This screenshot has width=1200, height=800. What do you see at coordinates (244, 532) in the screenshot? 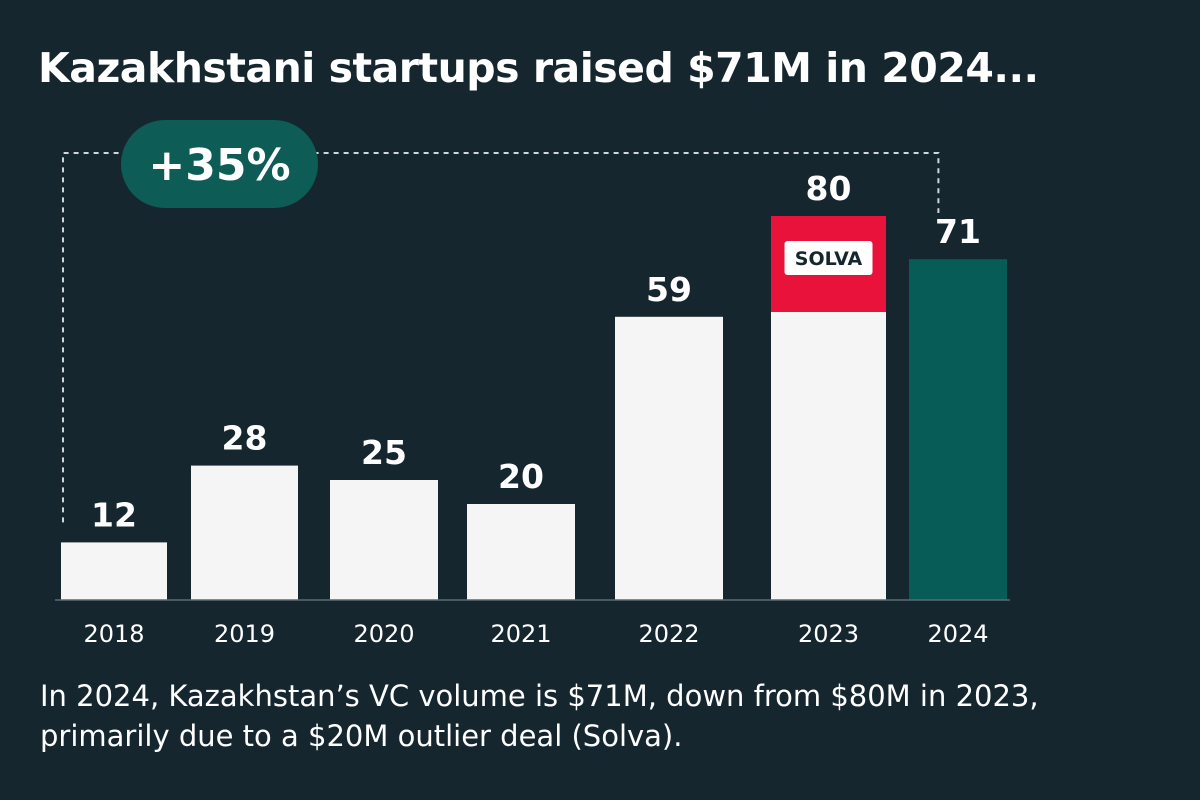
I see `bar-2019` at bounding box center [244, 532].